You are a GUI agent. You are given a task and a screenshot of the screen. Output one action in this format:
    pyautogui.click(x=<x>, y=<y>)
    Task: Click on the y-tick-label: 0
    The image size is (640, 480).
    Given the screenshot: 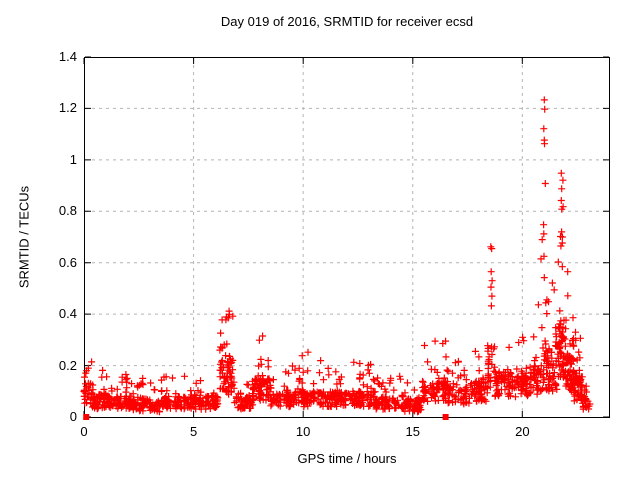 What is the action you would take?
    pyautogui.click(x=73, y=416)
    